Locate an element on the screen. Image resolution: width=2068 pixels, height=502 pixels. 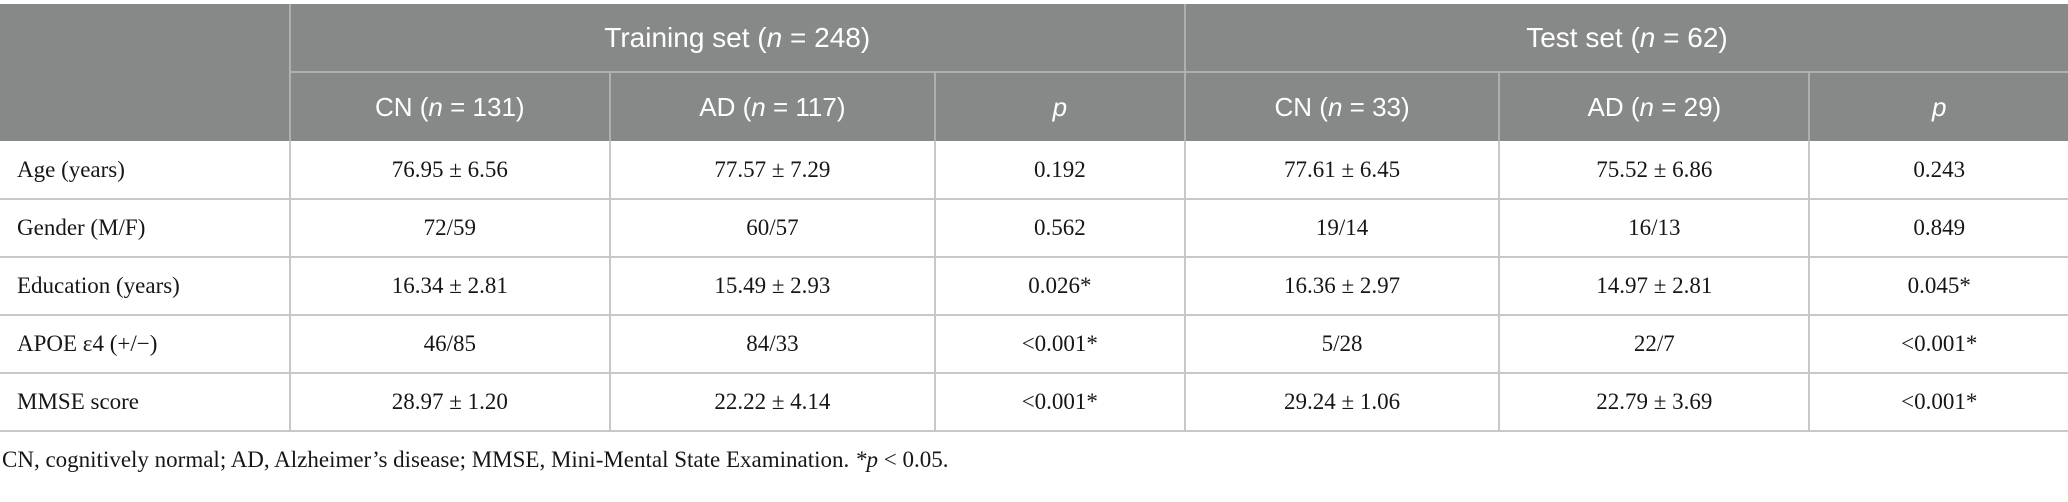
row-label: MMSE score is located at coordinates (145, 402).